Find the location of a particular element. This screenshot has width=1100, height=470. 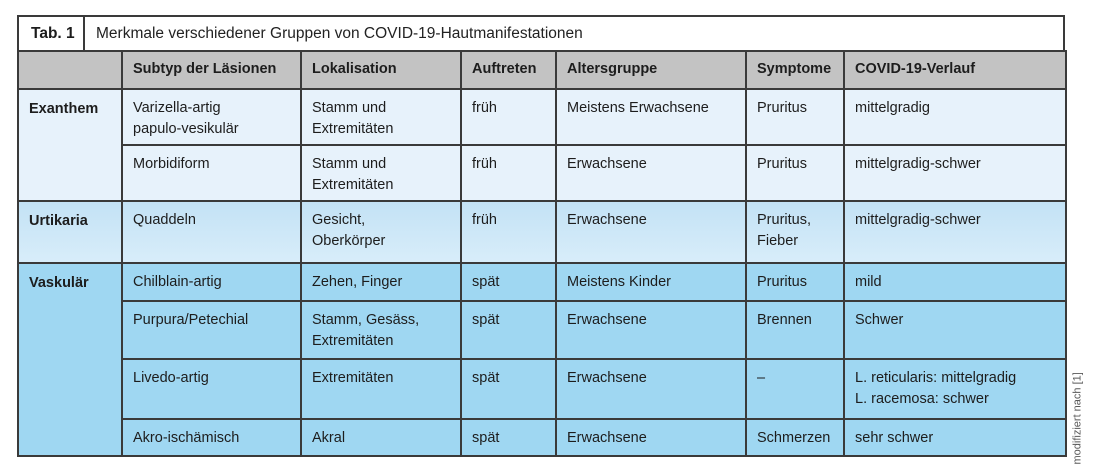

cell-subtyp: Varizella-artig papulo-vesikulär is located at coordinates (211, 117).